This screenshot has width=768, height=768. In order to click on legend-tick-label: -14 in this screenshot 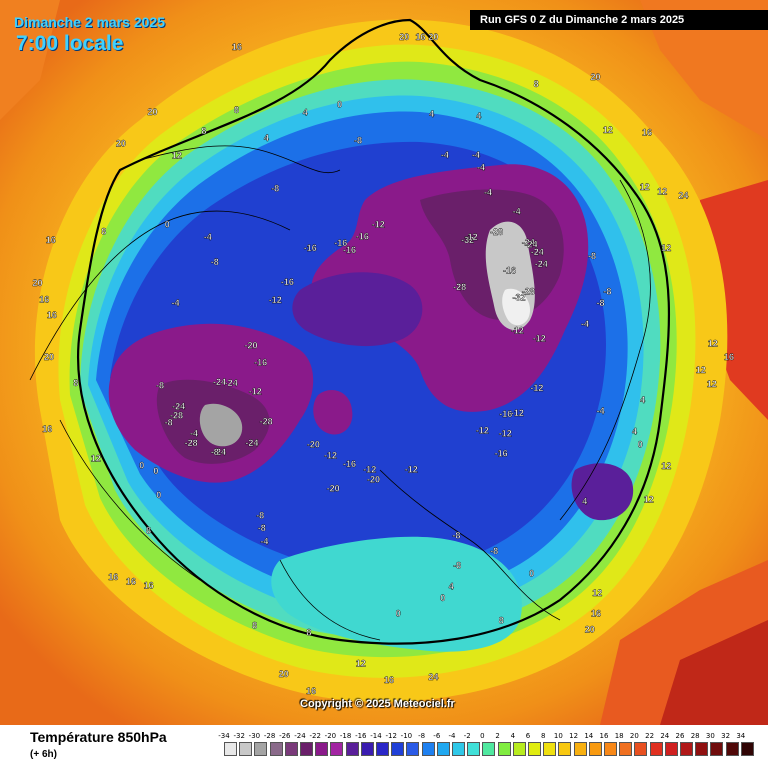, I will do `click(376, 736)`.